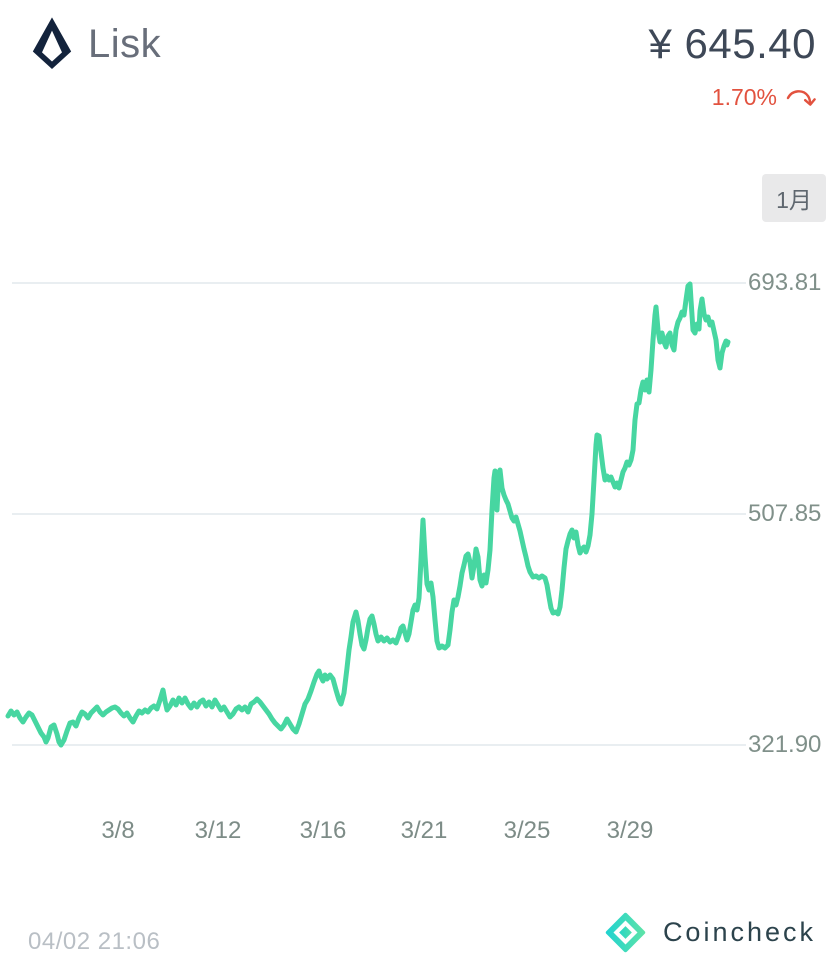 This screenshot has height=976, width=840. What do you see at coordinates (630, 830) in the screenshot?
I see `x-axis-tick: 3/29` at bounding box center [630, 830].